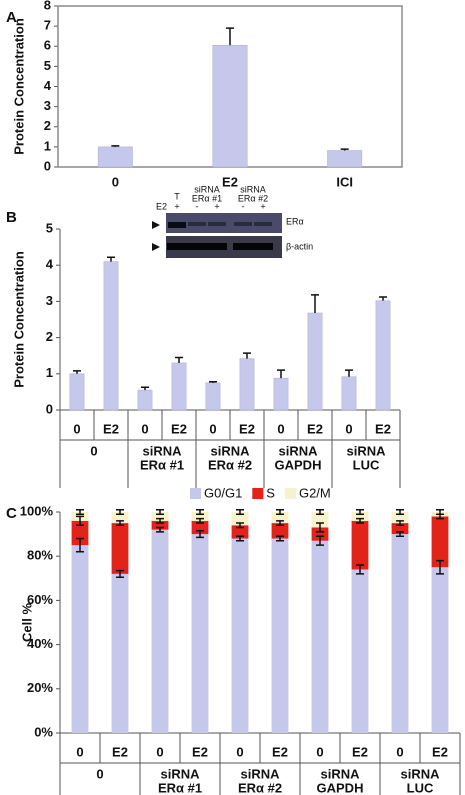 The height and width of the screenshot is (795, 465). Describe the element at coordinates (49, 300) in the screenshot. I see `y-tick-label: 3` at that location.